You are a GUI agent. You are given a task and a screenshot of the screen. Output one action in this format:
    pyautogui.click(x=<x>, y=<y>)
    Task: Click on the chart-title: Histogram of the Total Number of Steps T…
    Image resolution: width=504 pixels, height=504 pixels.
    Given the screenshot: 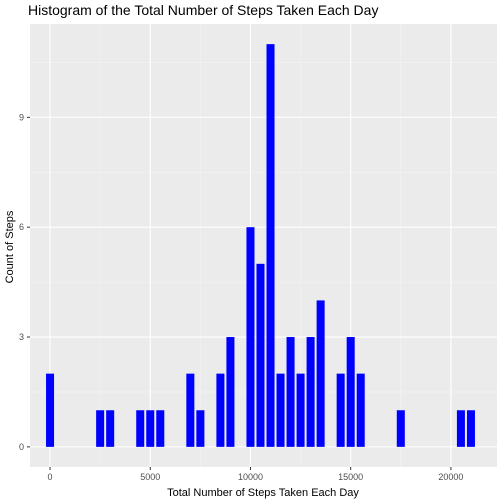 What is the action you would take?
    pyautogui.click(x=203, y=10)
    